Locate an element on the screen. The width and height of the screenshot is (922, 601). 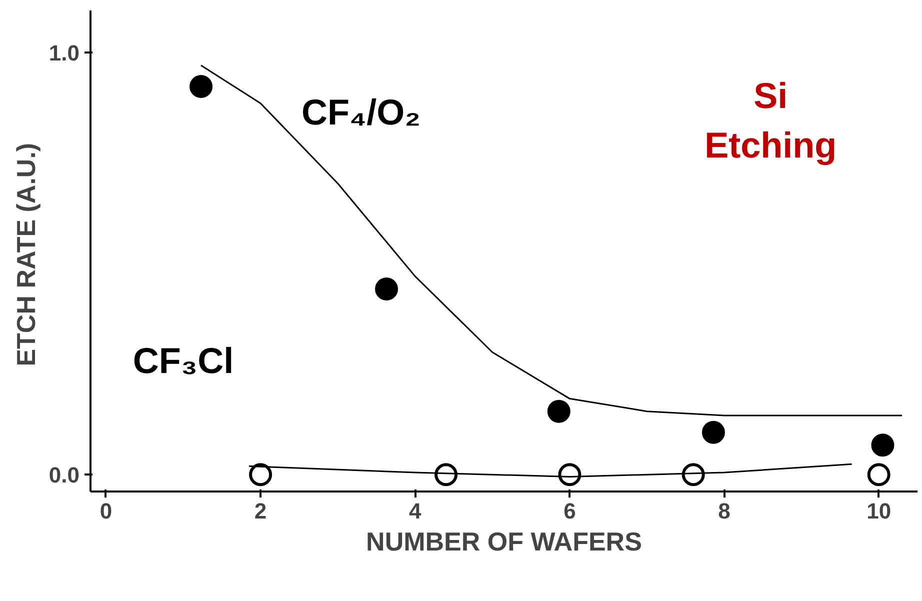
x-tick-label: 8 is located at coordinates (724, 511).